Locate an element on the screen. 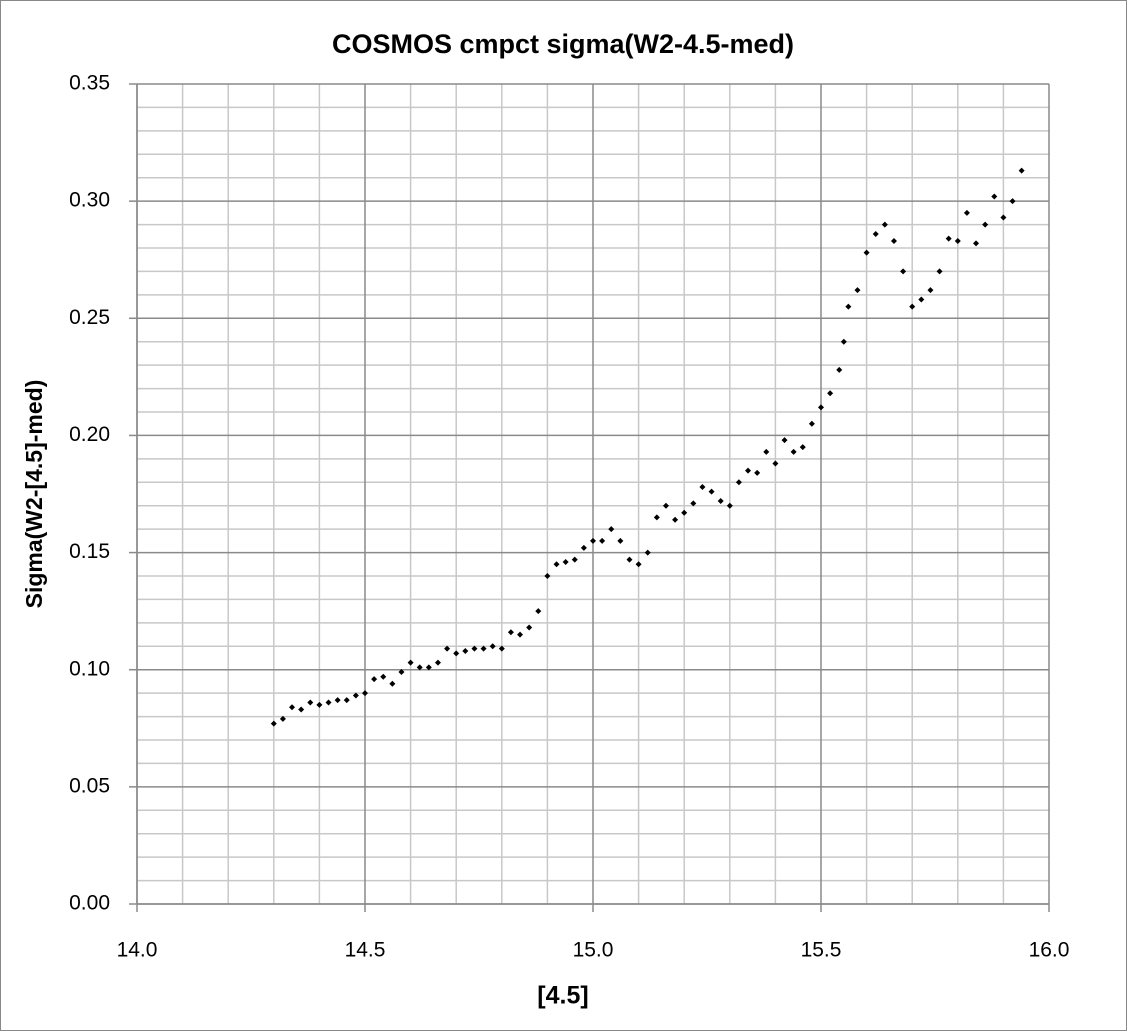 The image size is (1127, 1031). y-tick-label: 0.35 is located at coordinates (89, 83).